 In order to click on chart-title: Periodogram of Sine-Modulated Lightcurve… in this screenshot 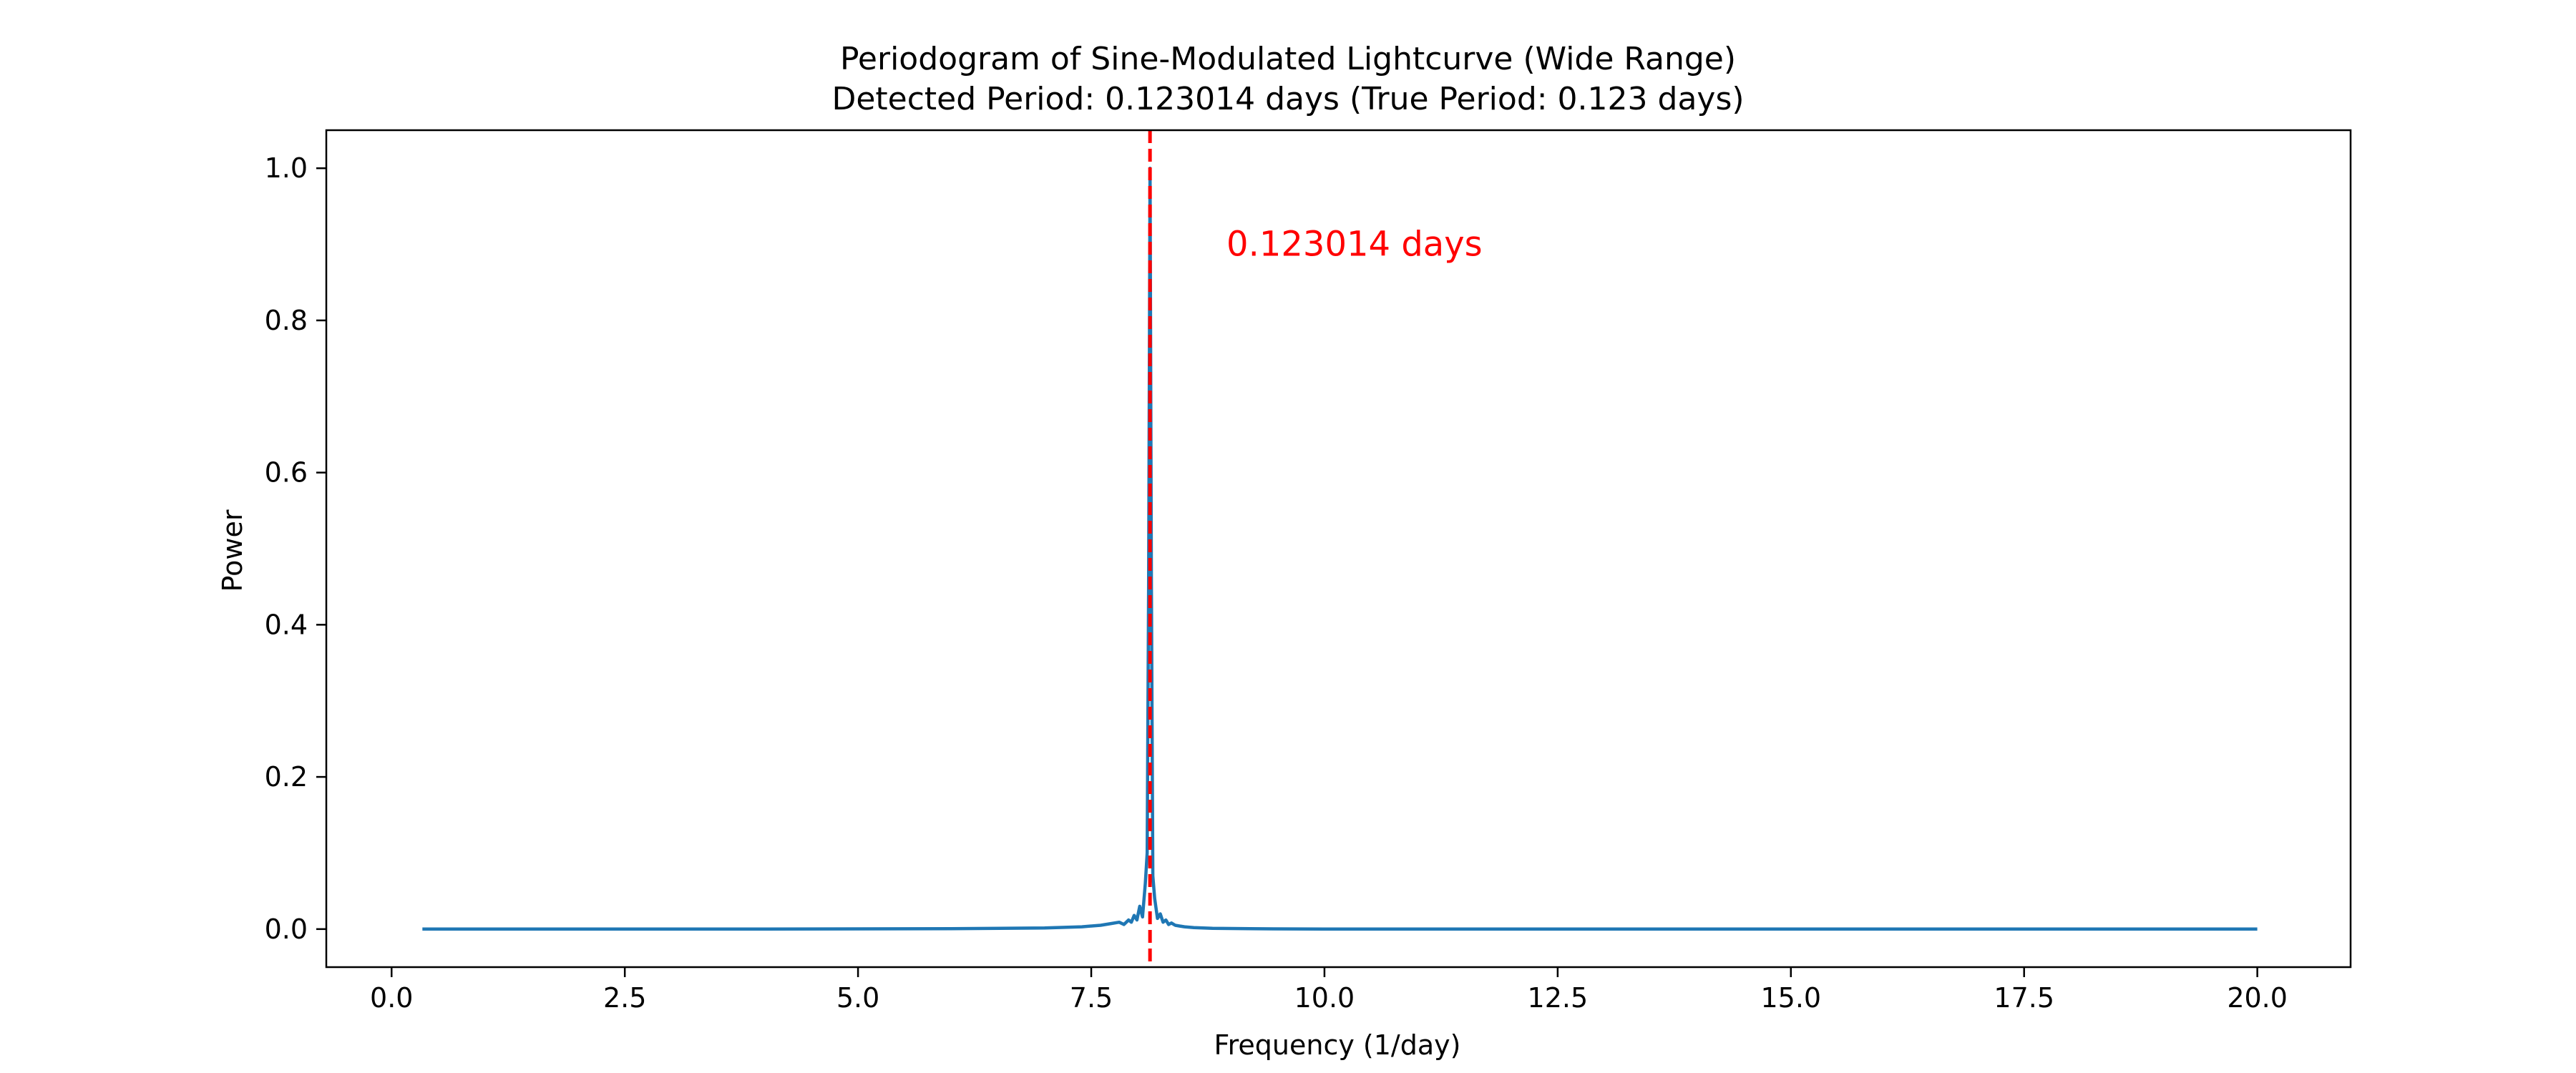, I will do `click(1288, 59)`.